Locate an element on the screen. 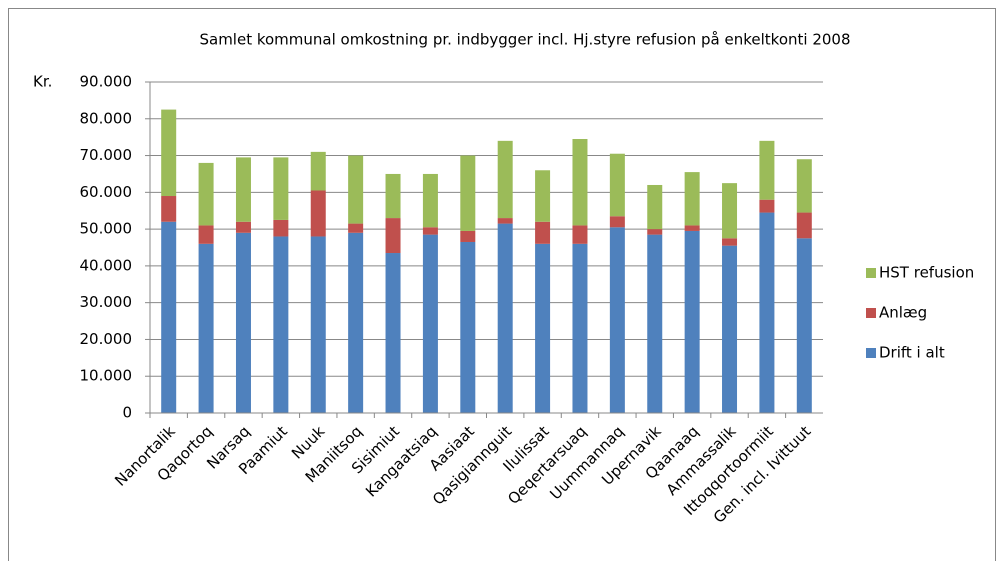  legend-label: Drift i alt is located at coordinates (912, 353).